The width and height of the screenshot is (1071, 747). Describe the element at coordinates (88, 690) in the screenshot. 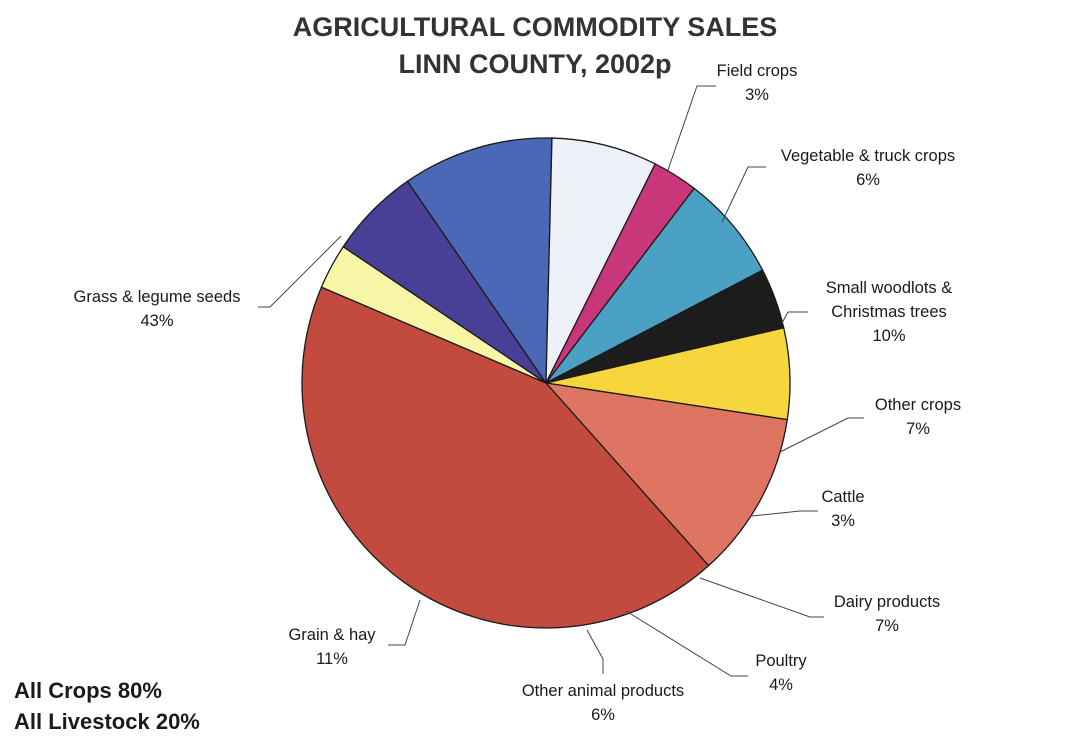

I see `all-crops-summary: All Crops 80%` at that location.